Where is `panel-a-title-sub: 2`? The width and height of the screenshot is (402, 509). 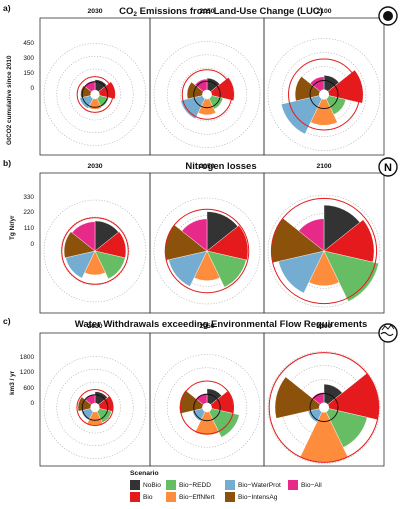 panel-a-title-sub: 2 is located at coordinates (135, 14).